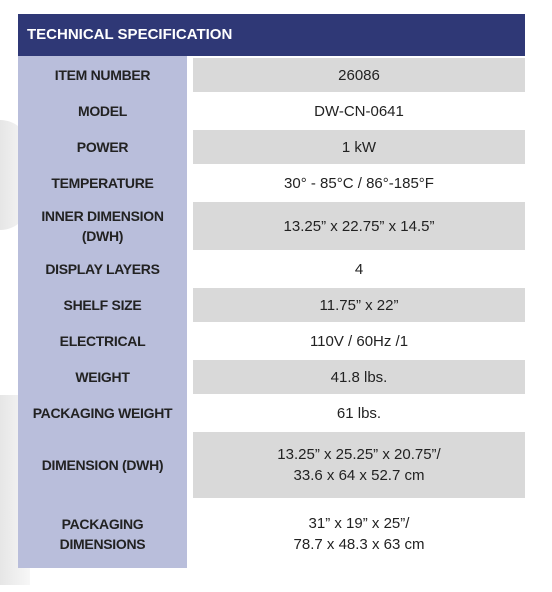 This screenshot has width=552, height=592. I want to click on spec-label: INNER DIMENSION (DWH), so click(102, 226).